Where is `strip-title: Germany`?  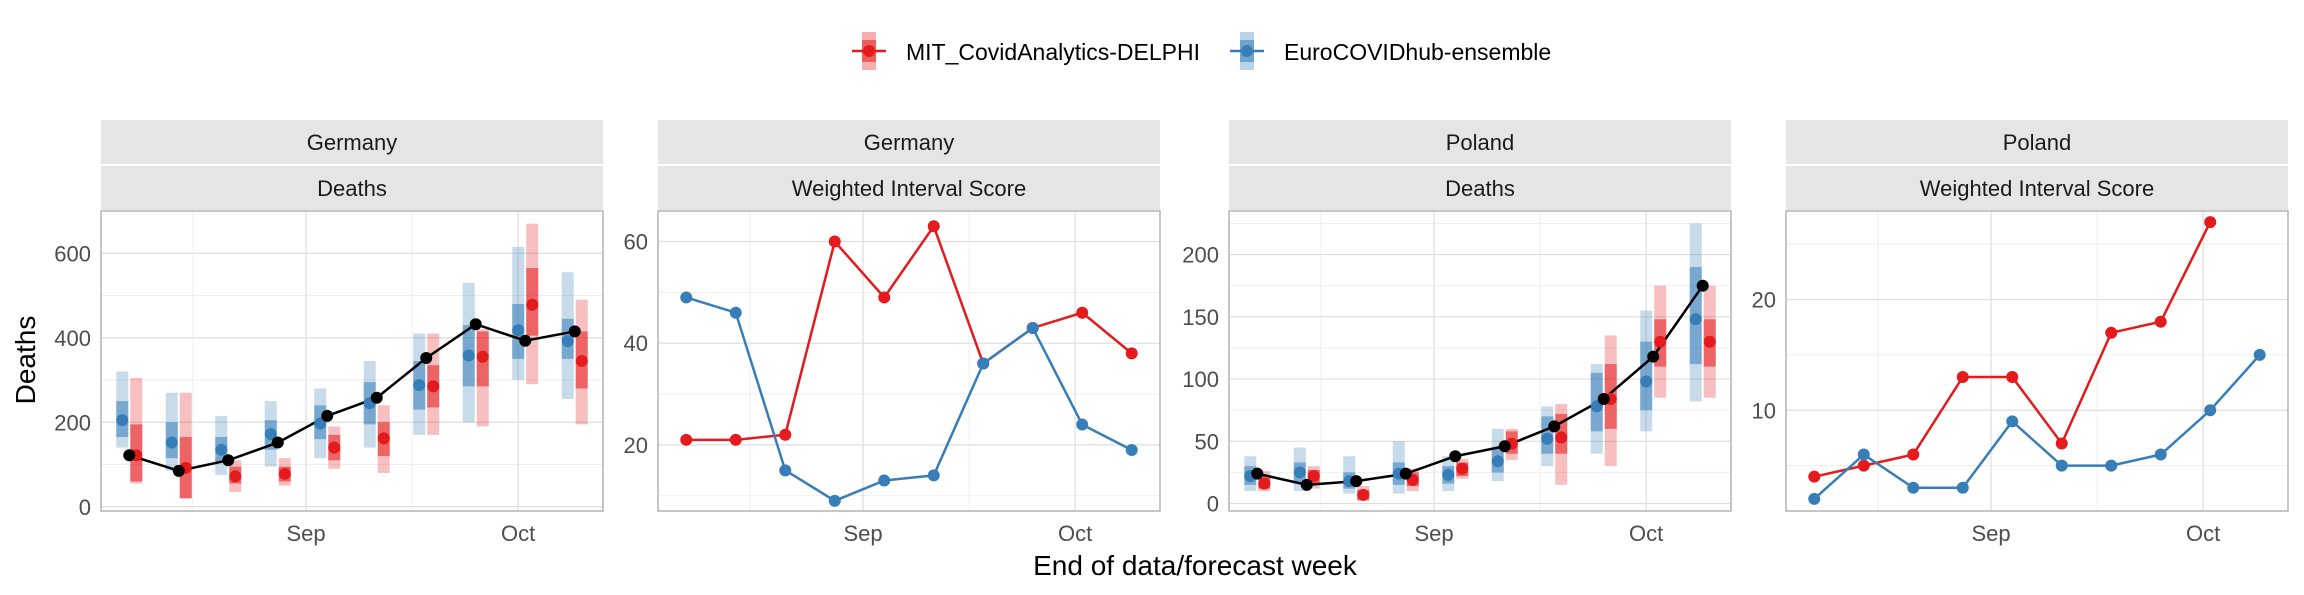
strip-title: Germany is located at coordinates (909, 142).